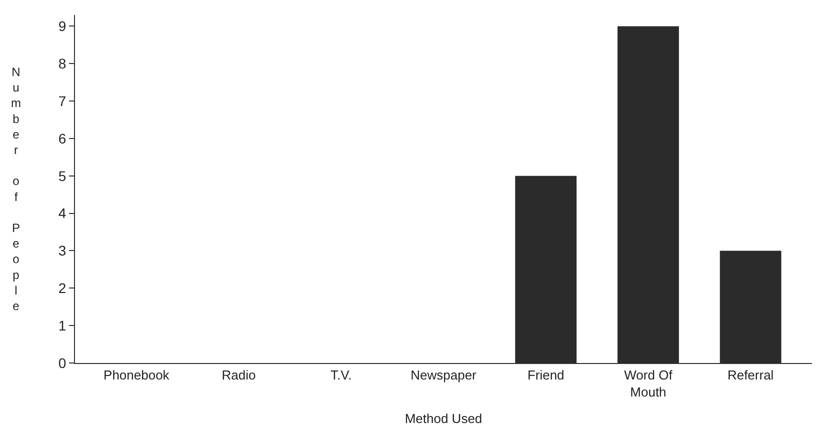 Image resolution: width=822 pixels, height=443 pixels. Describe the element at coordinates (62, 64) in the screenshot. I see `y-tick-label: 8` at that location.